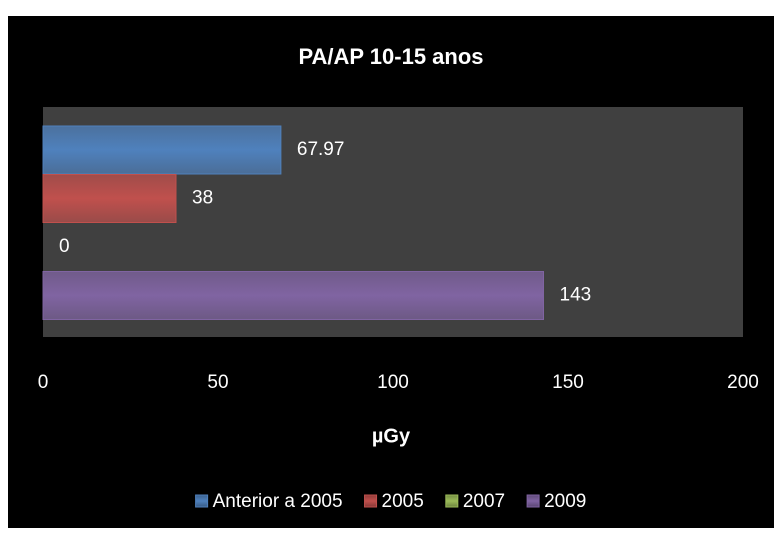 The width and height of the screenshot is (782, 536). Describe the element at coordinates (278, 501) in the screenshot. I see `legend-label: Anterior a 2005` at that location.